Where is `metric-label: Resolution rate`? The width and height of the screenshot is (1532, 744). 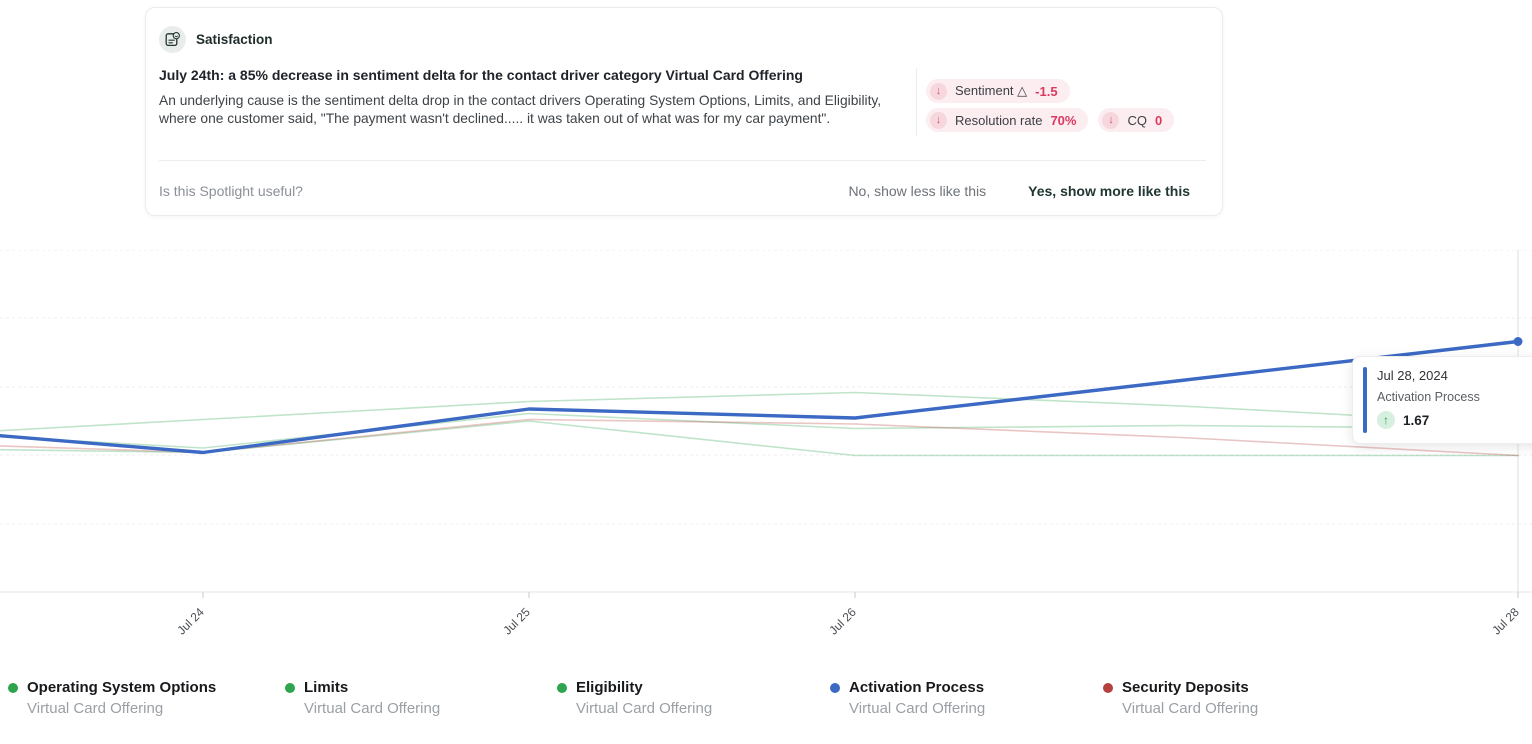 metric-label: Resolution rate is located at coordinates (999, 120).